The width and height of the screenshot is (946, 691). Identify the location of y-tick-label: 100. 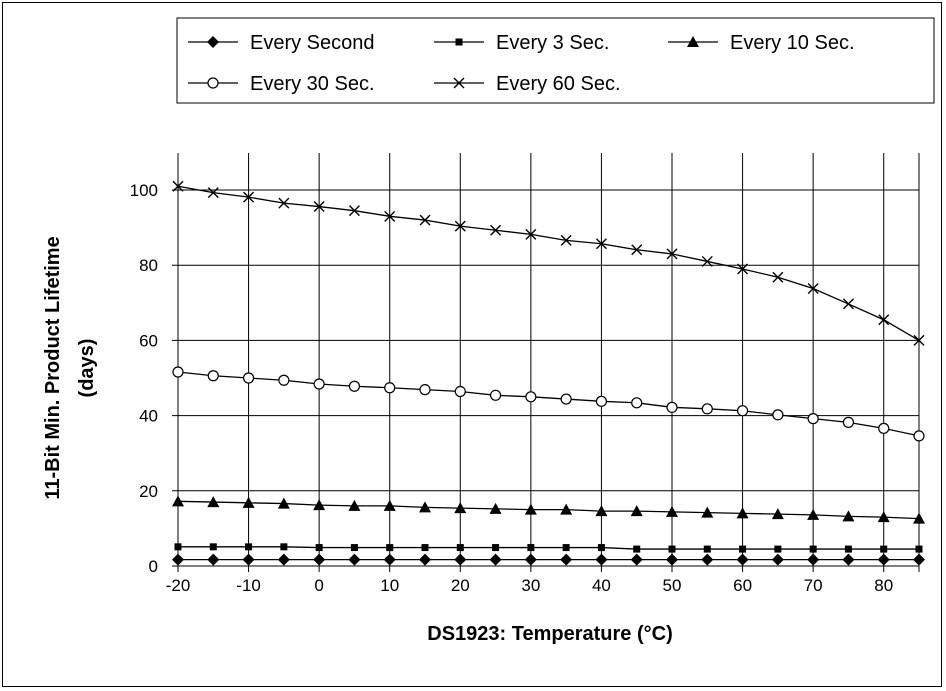
(144, 190).